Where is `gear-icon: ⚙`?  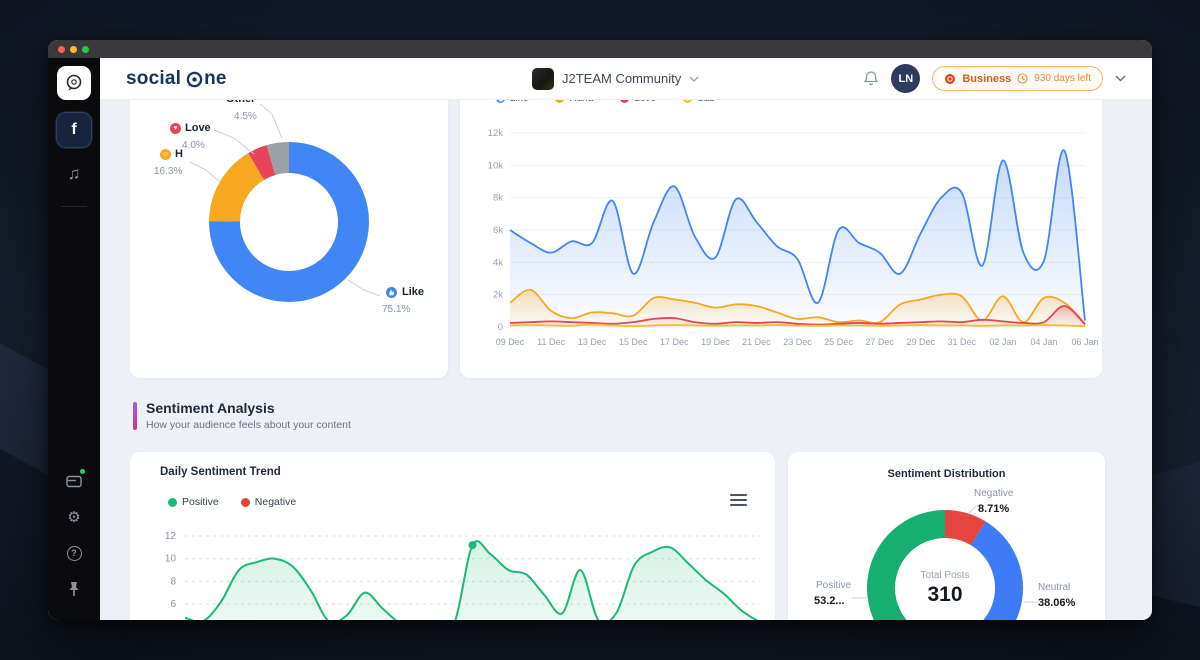 gear-icon: ⚙ is located at coordinates (74, 517).